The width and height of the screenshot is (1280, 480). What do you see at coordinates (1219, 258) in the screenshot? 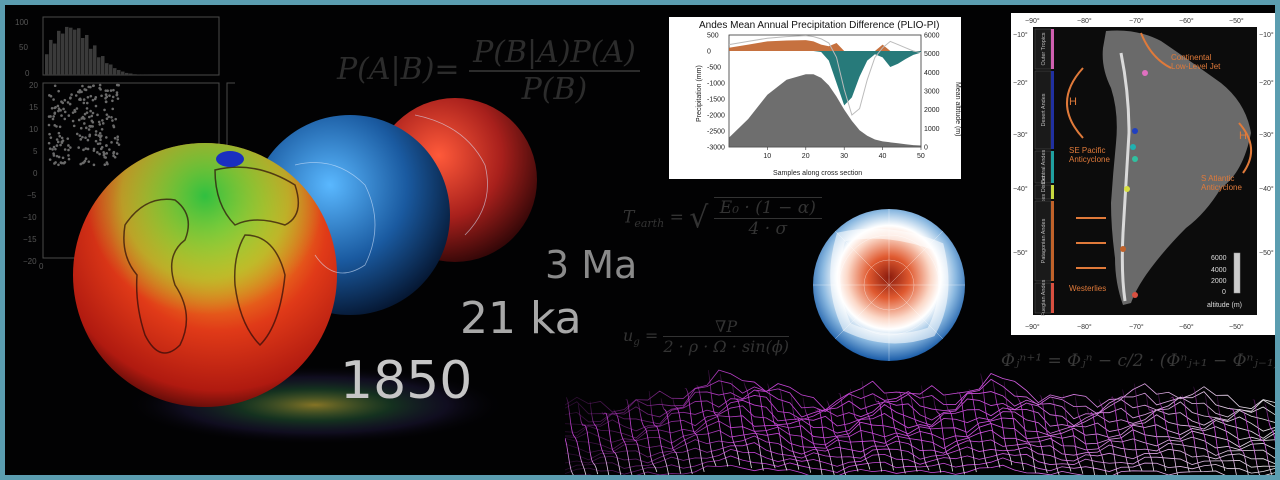
I see `colorbar-tick: 6000` at bounding box center [1219, 258].